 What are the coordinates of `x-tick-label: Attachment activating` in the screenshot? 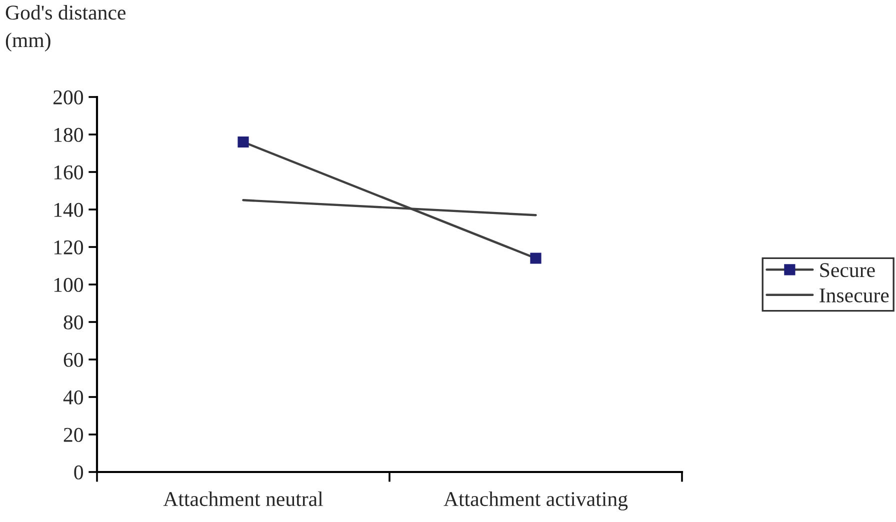 It's located at (536, 500).